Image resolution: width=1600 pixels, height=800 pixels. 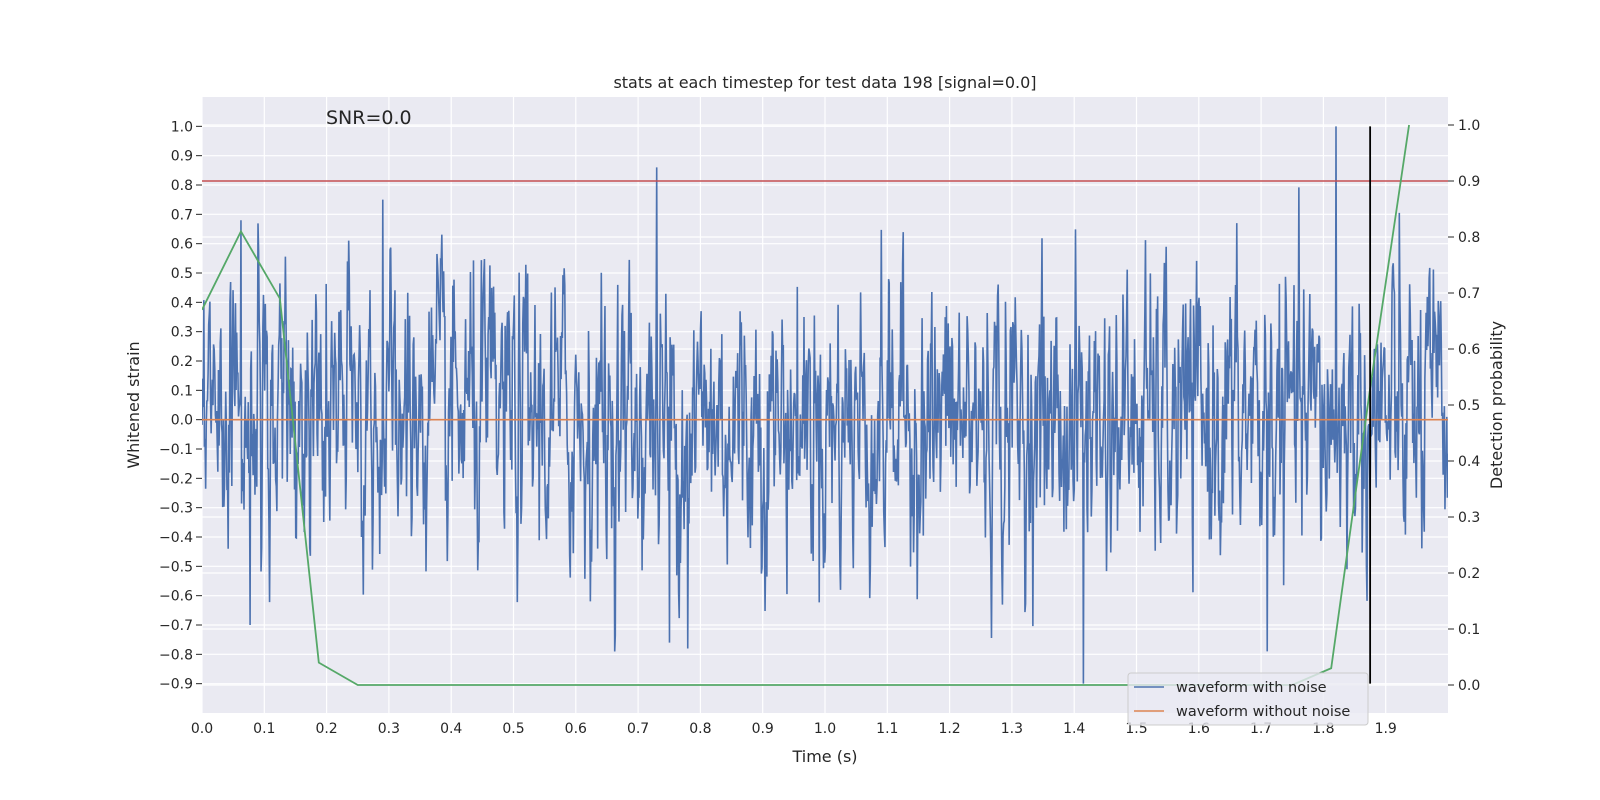 What do you see at coordinates (1469, 574) in the screenshot?
I see `y2-tick-label: 0.2` at bounding box center [1469, 574].